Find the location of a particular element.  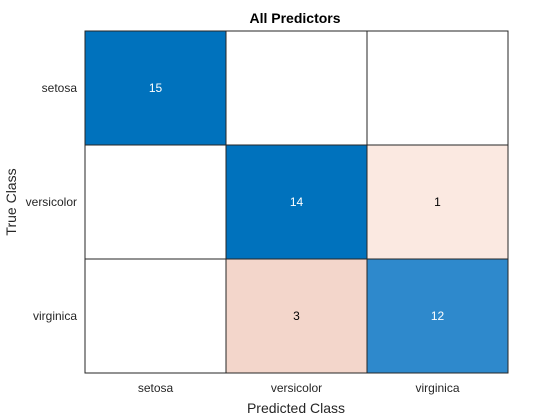

matrix-cell-value-setosa-setosa: 15 is located at coordinates (156, 88).